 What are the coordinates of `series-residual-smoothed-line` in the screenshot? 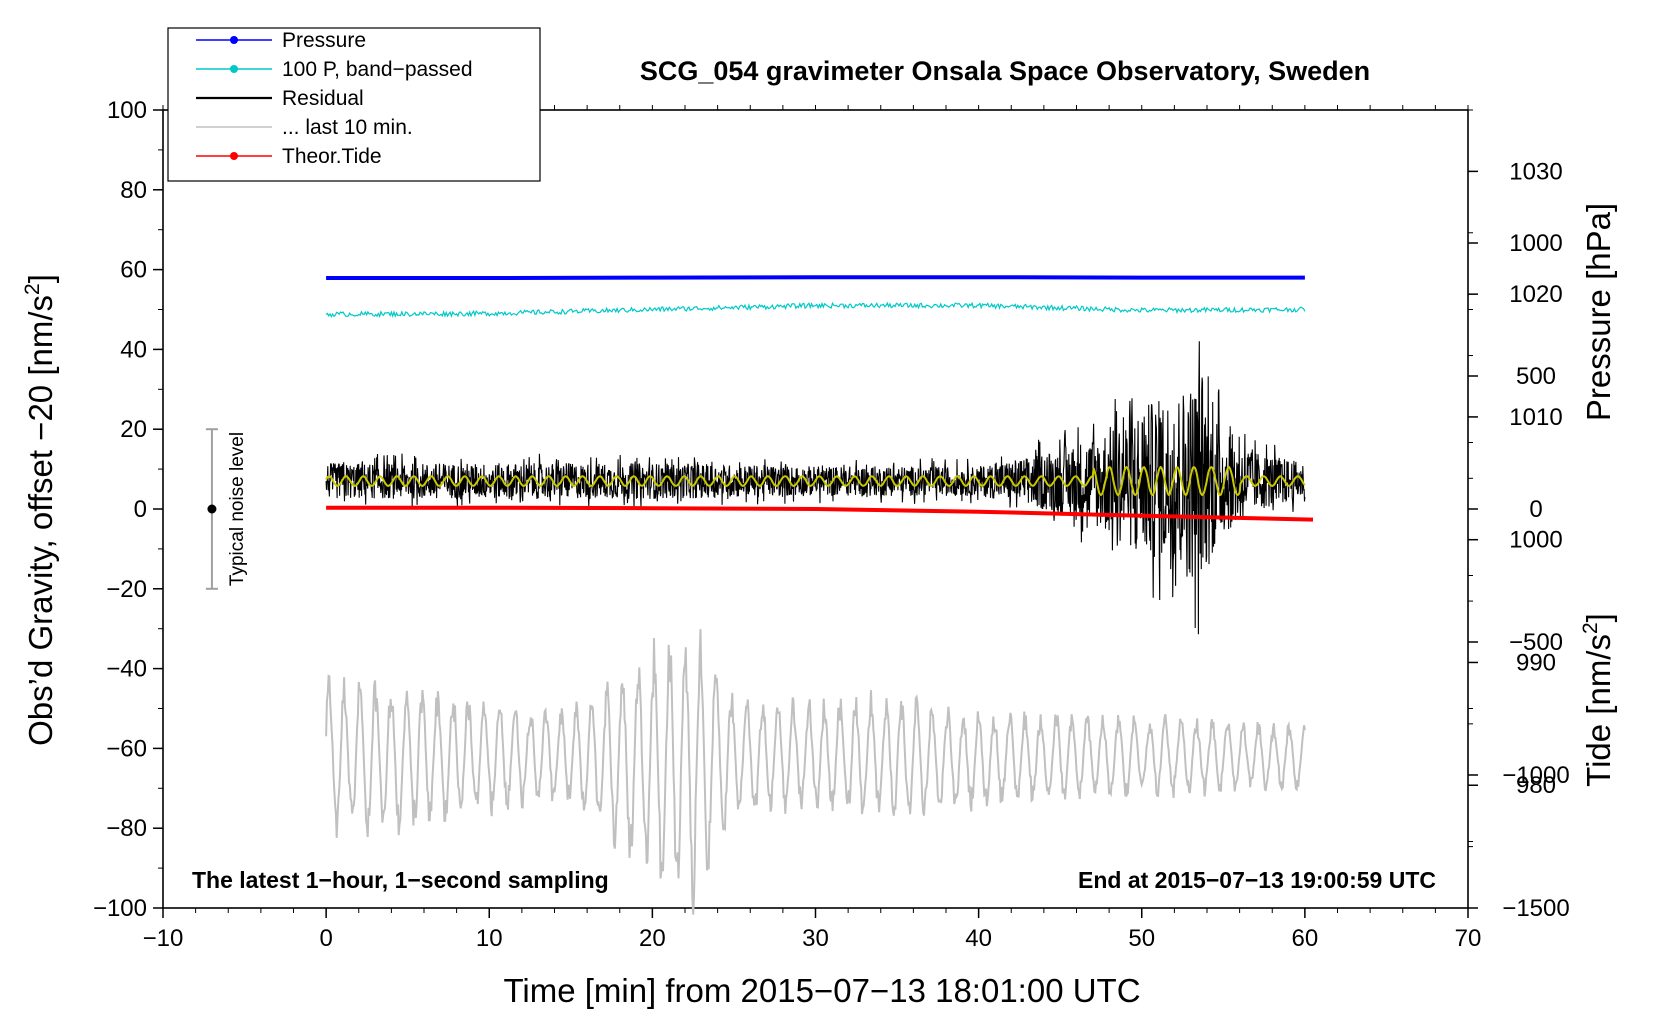 It's located at (815, 481).